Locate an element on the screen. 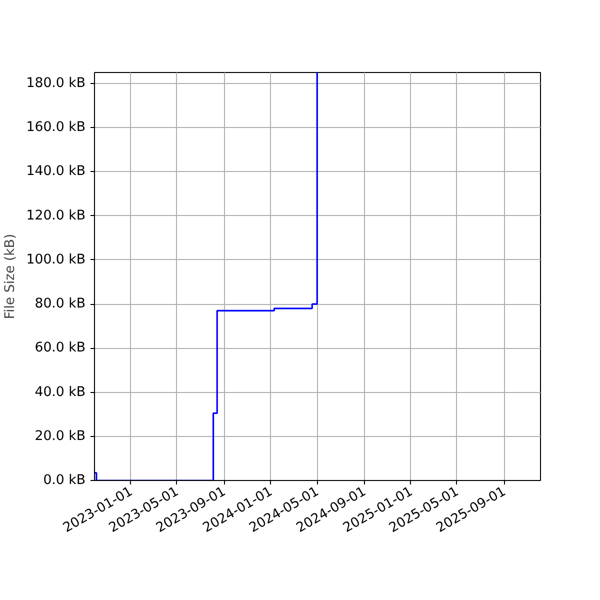 This screenshot has height=600, width=600. y-tick-label: 140.0 kB is located at coordinates (56, 172).